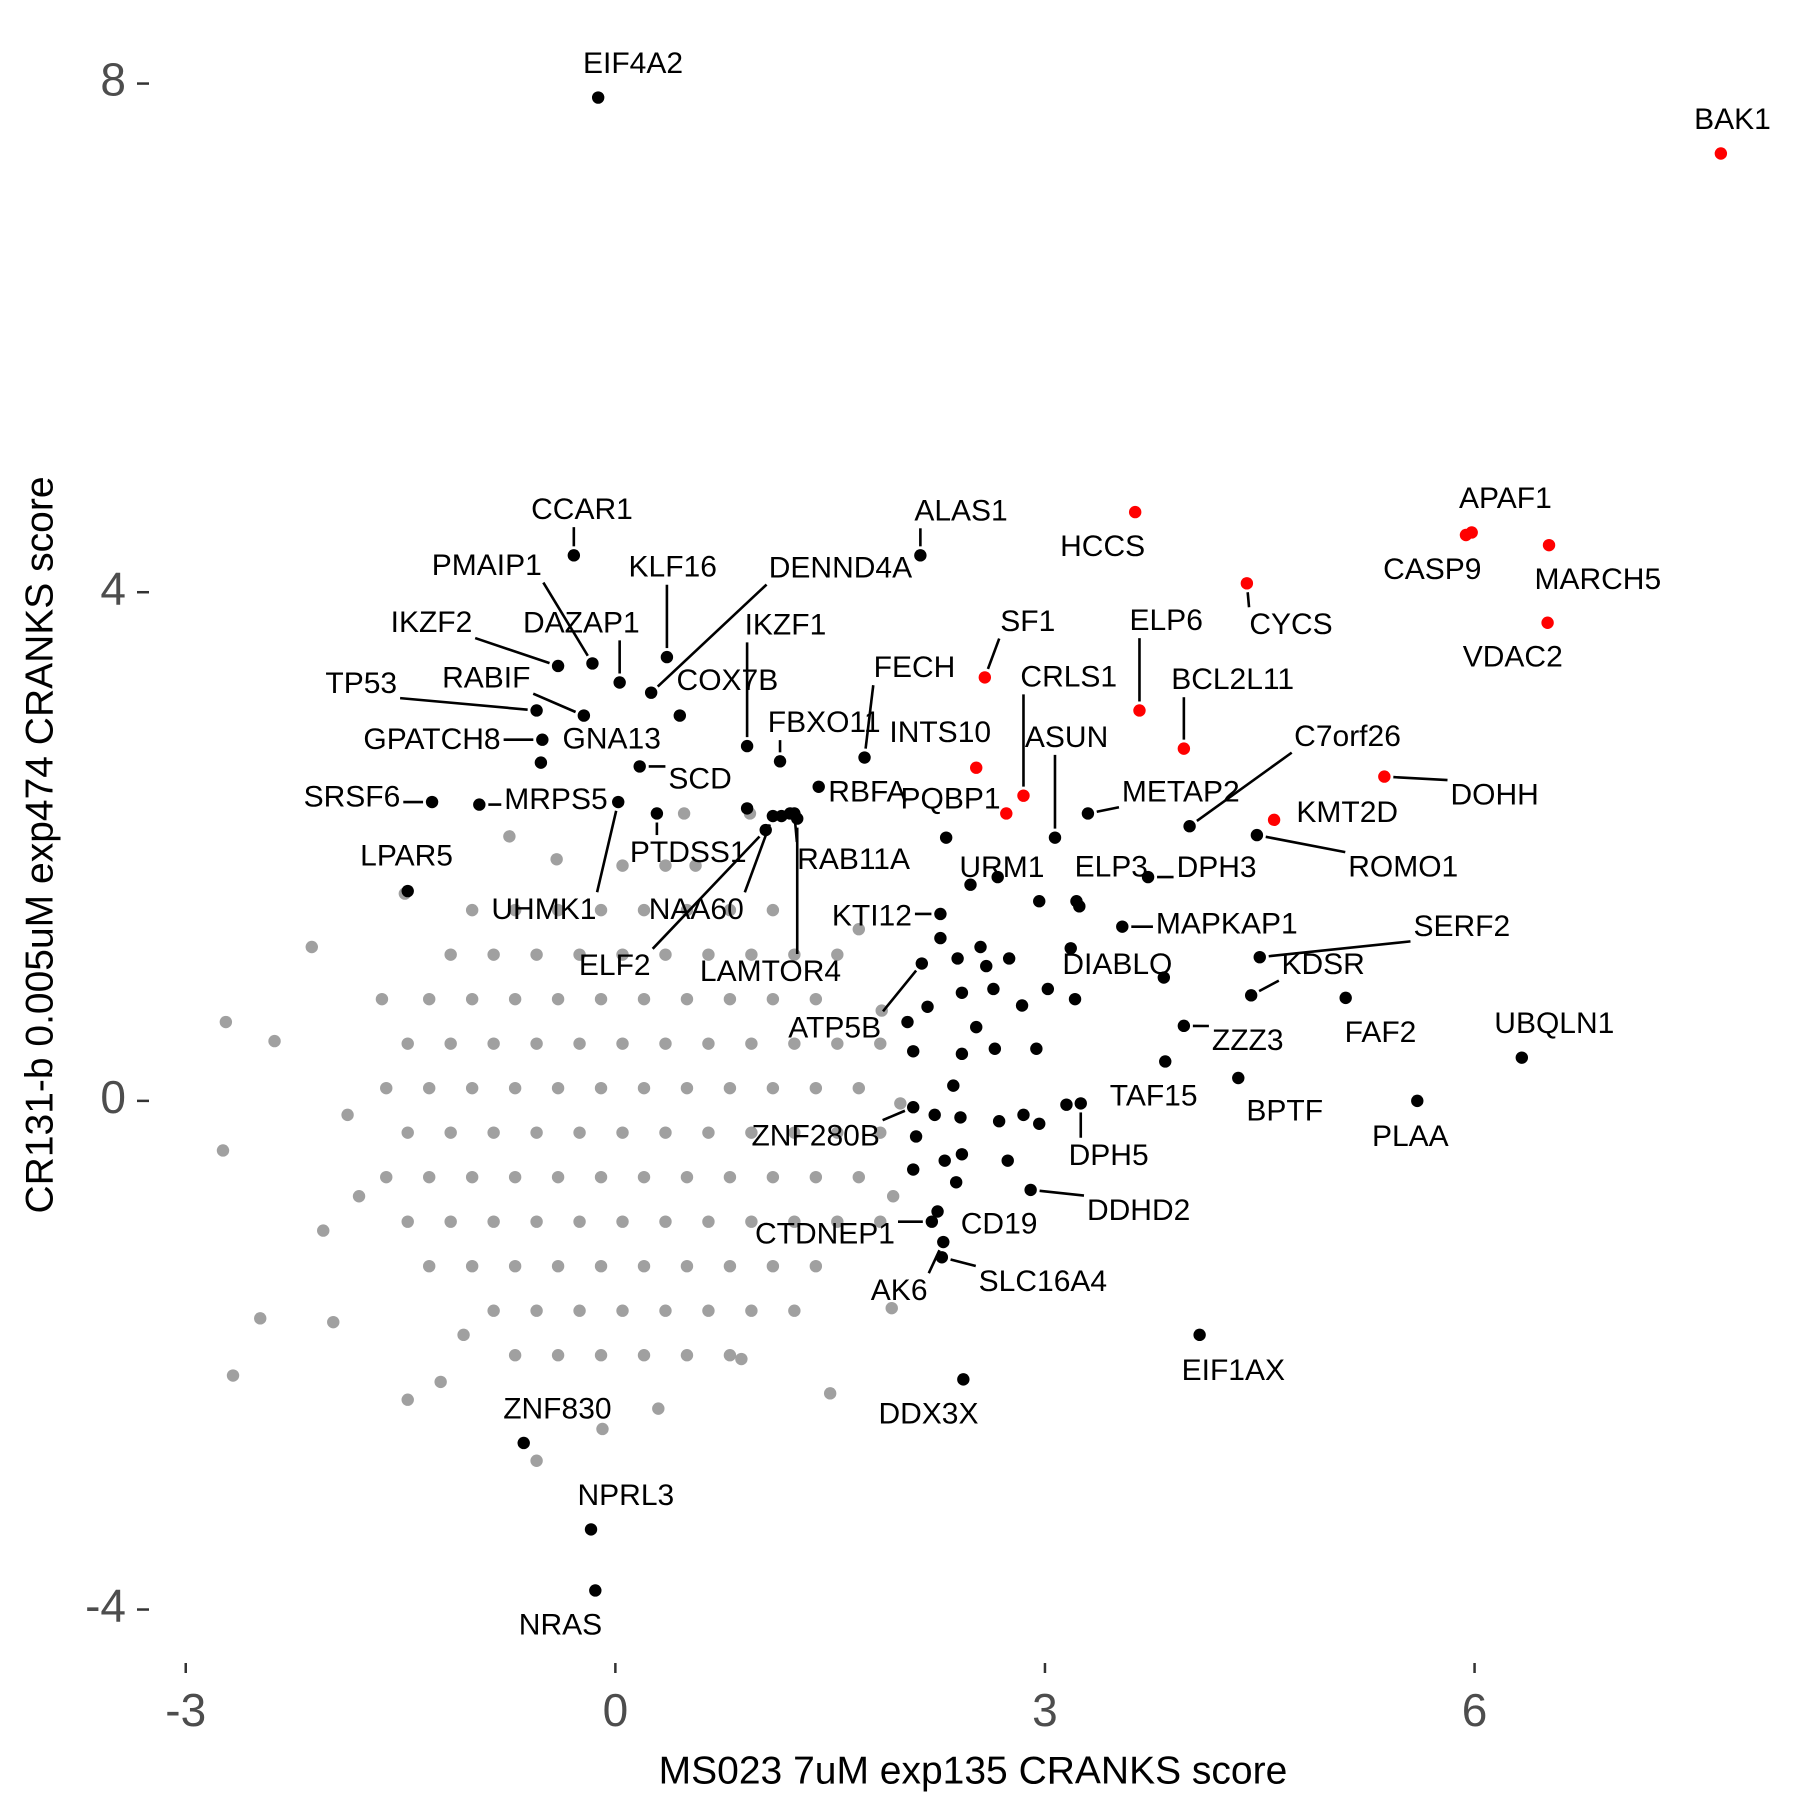 This screenshot has width=1800, height=1805. What do you see at coordinates (1027, 621) in the screenshot?
I see `point-label: SF1` at bounding box center [1027, 621].